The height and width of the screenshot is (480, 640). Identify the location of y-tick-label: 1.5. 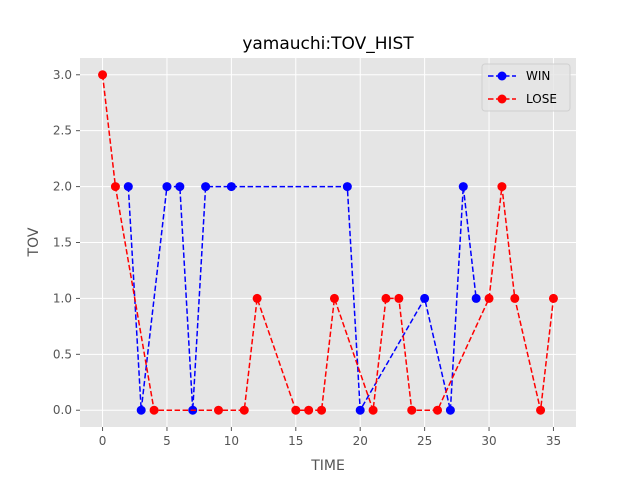
(62, 243).